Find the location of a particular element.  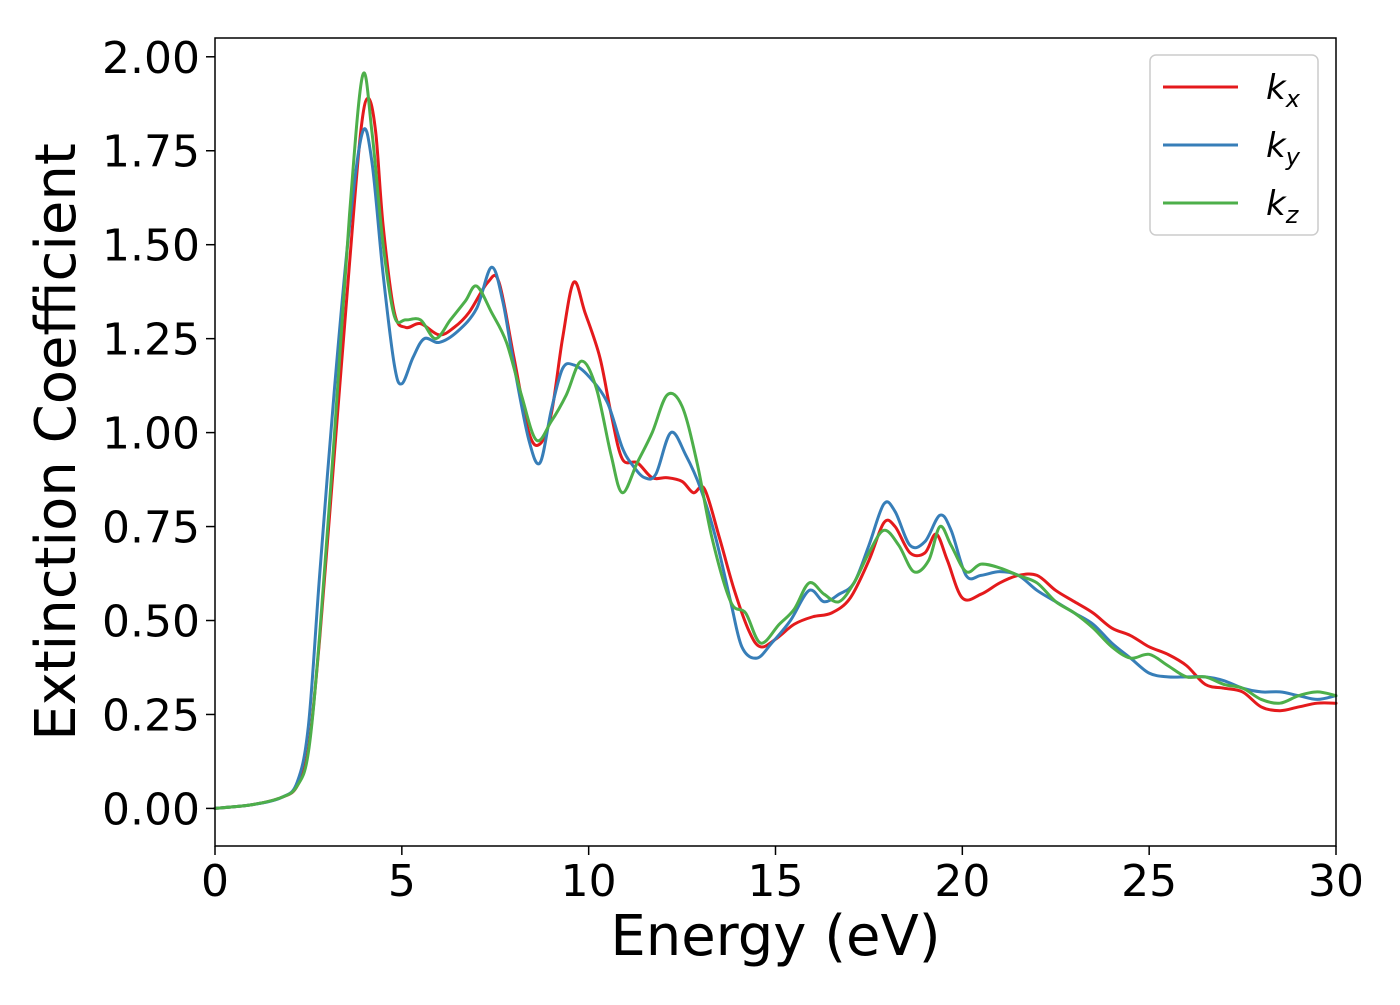

x-axis-label: Energy (eV) is located at coordinates (775, 936).